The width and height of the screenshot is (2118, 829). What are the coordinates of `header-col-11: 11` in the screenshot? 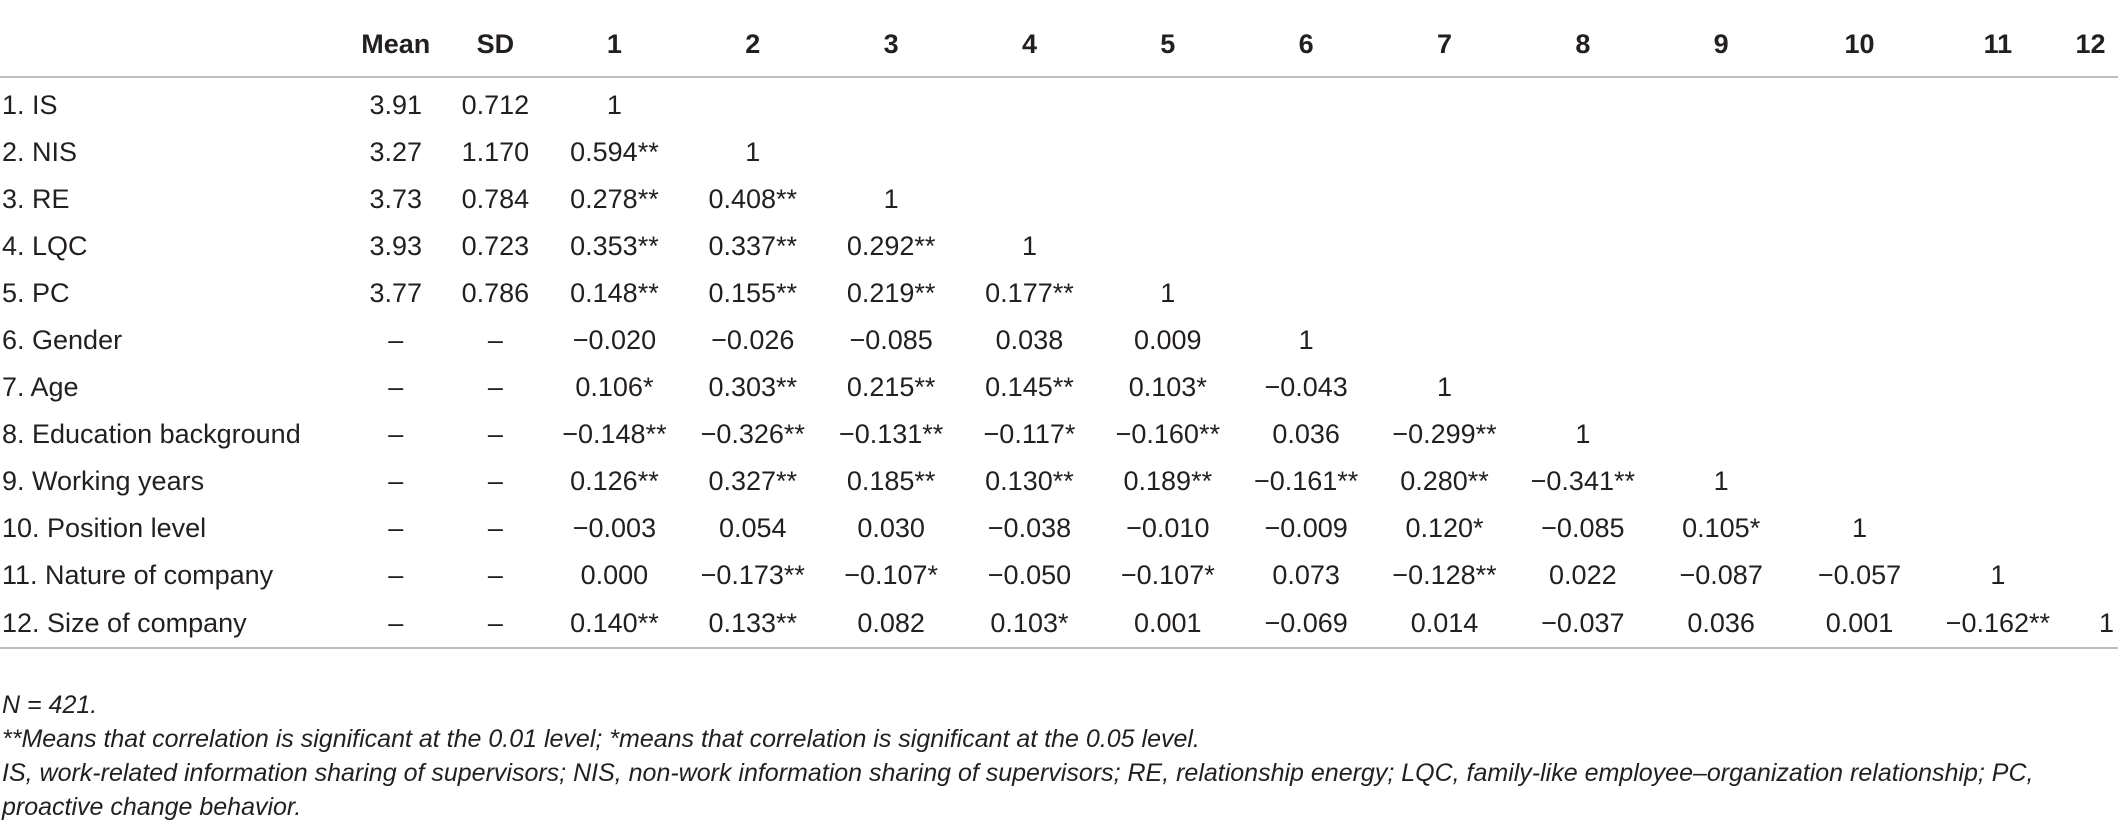 It's located at (1998, 45).